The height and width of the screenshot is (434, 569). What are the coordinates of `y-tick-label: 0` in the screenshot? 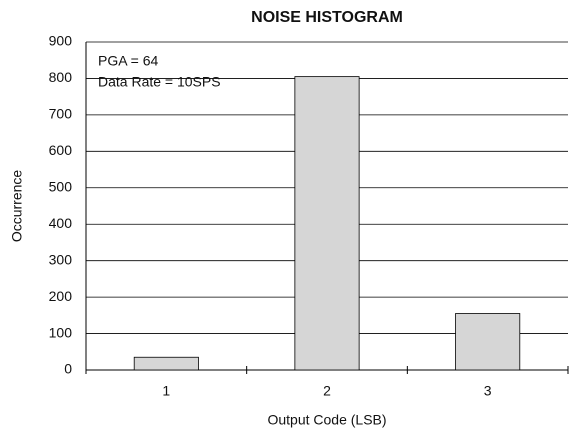 It's located at (68, 369).